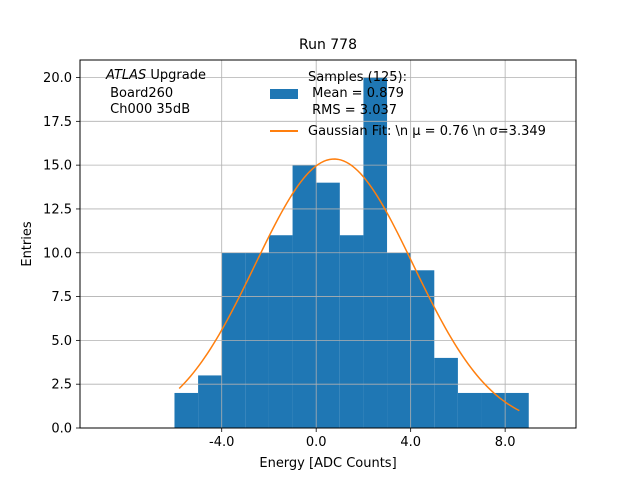 This screenshot has width=640, height=480. What do you see at coordinates (176, 75) in the screenshot?
I see `annotation-line-1-rest: Upgrade` at bounding box center [176, 75].